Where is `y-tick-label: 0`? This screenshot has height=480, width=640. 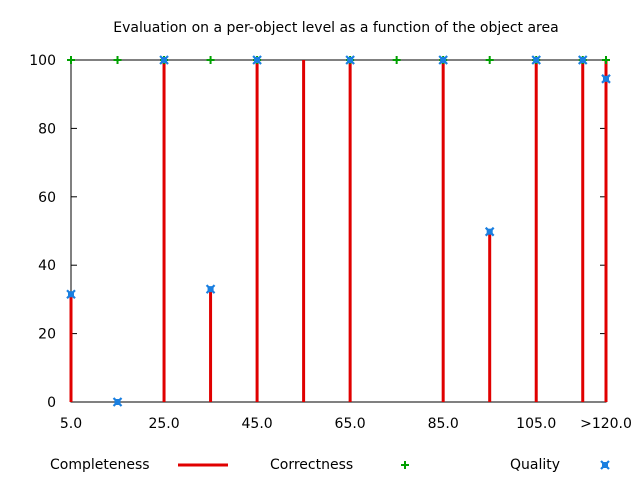 y-tick-label: 0 is located at coordinates (51, 403).